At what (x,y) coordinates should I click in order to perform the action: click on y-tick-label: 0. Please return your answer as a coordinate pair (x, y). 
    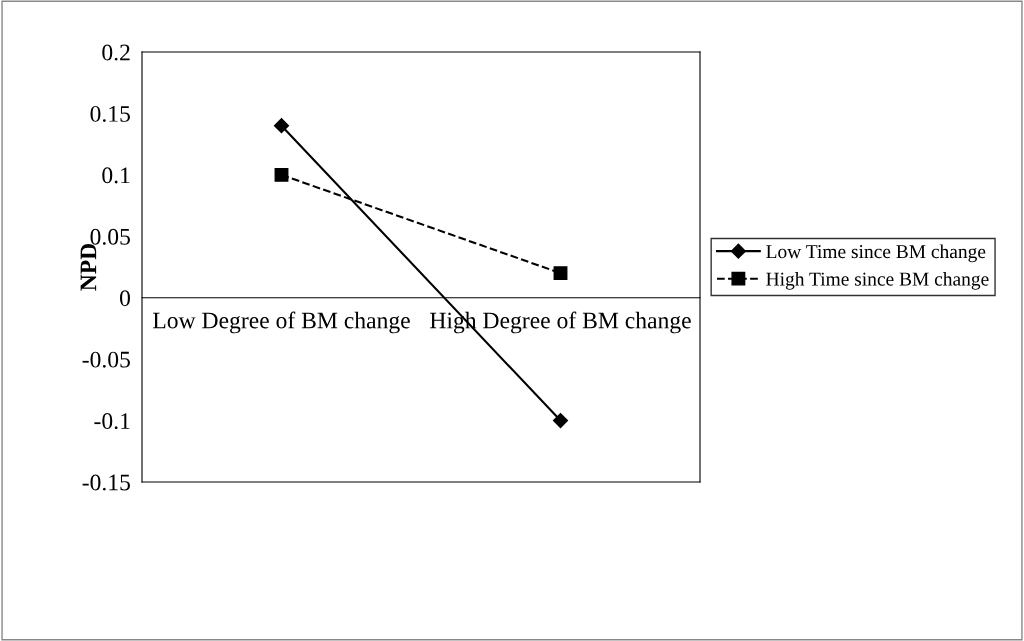
    Looking at the image, I should click on (124, 298).